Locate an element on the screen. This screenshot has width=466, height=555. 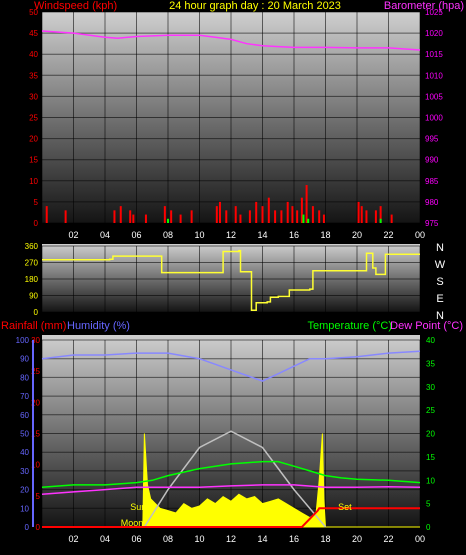
temperature-tick-labels: 0 5 10 15 20 25 30 35 40 is located at coordinates (430, 434).